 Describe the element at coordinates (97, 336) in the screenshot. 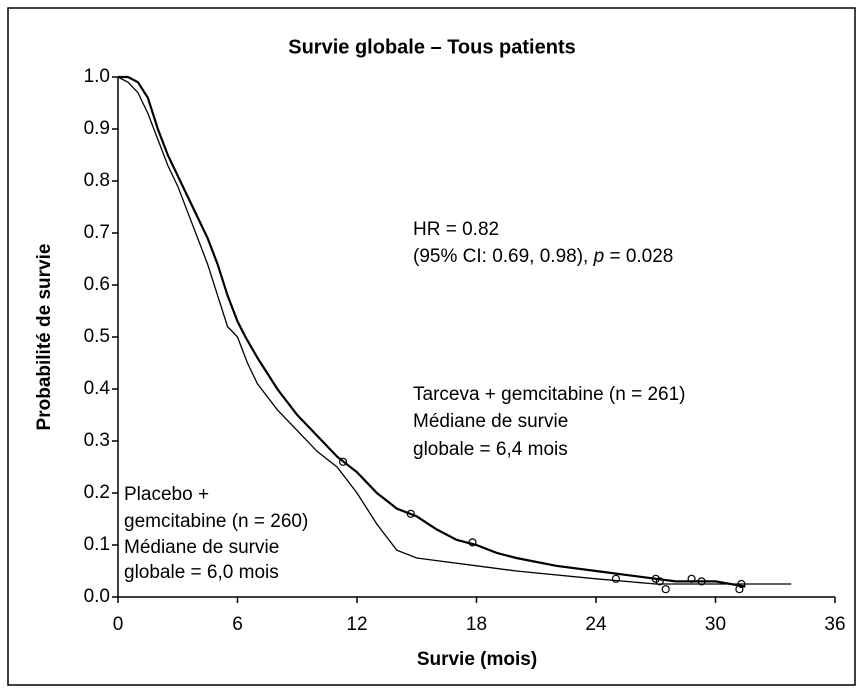

I see `y-tick-label: 0.5` at that location.